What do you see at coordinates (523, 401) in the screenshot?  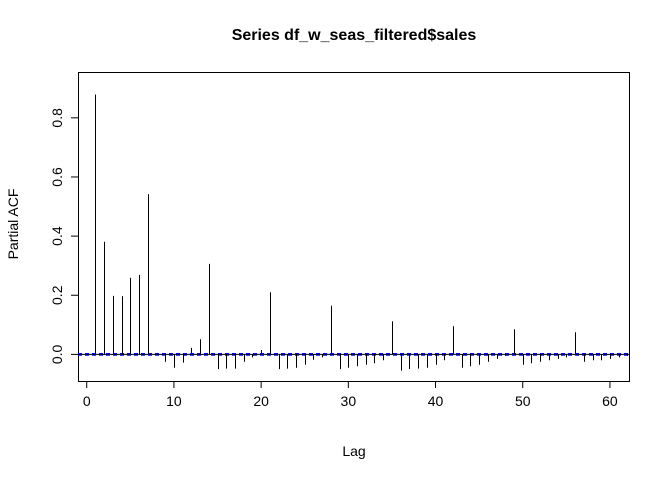 I see `x-tick-label: 50` at bounding box center [523, 401].